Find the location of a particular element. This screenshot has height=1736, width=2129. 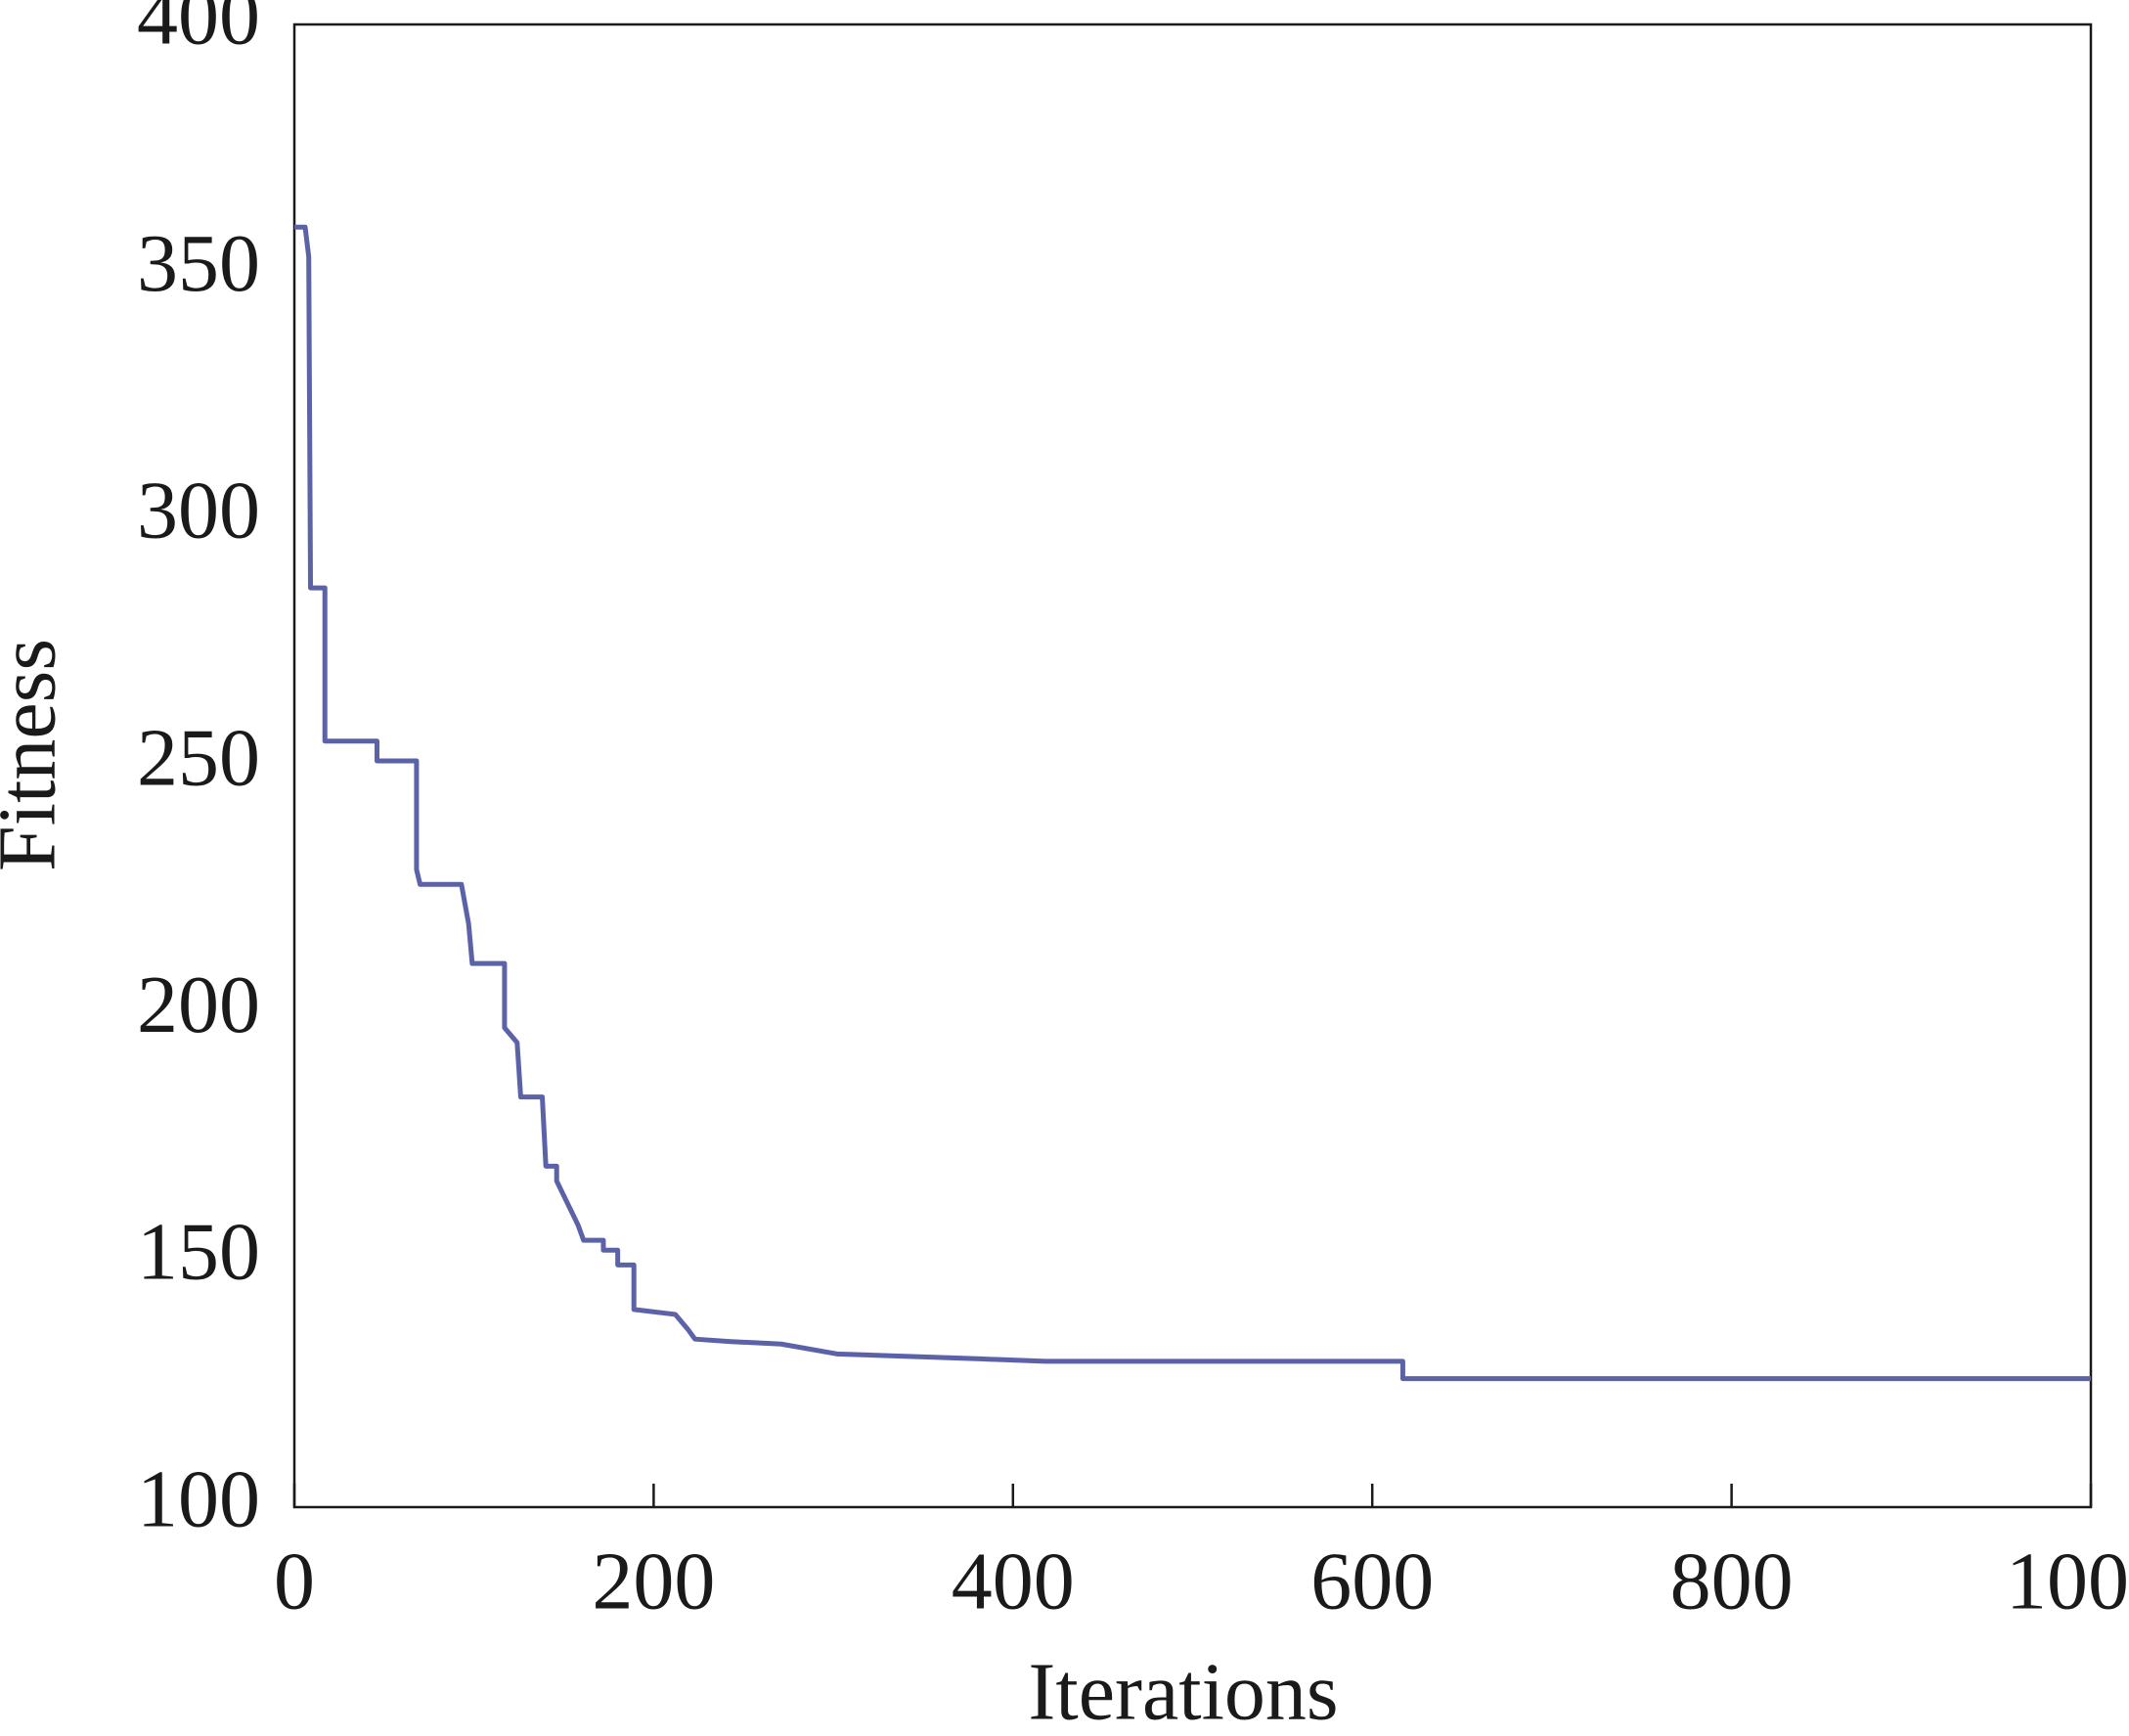

y-tick-label: 400 is located at coordinates (199, 31).